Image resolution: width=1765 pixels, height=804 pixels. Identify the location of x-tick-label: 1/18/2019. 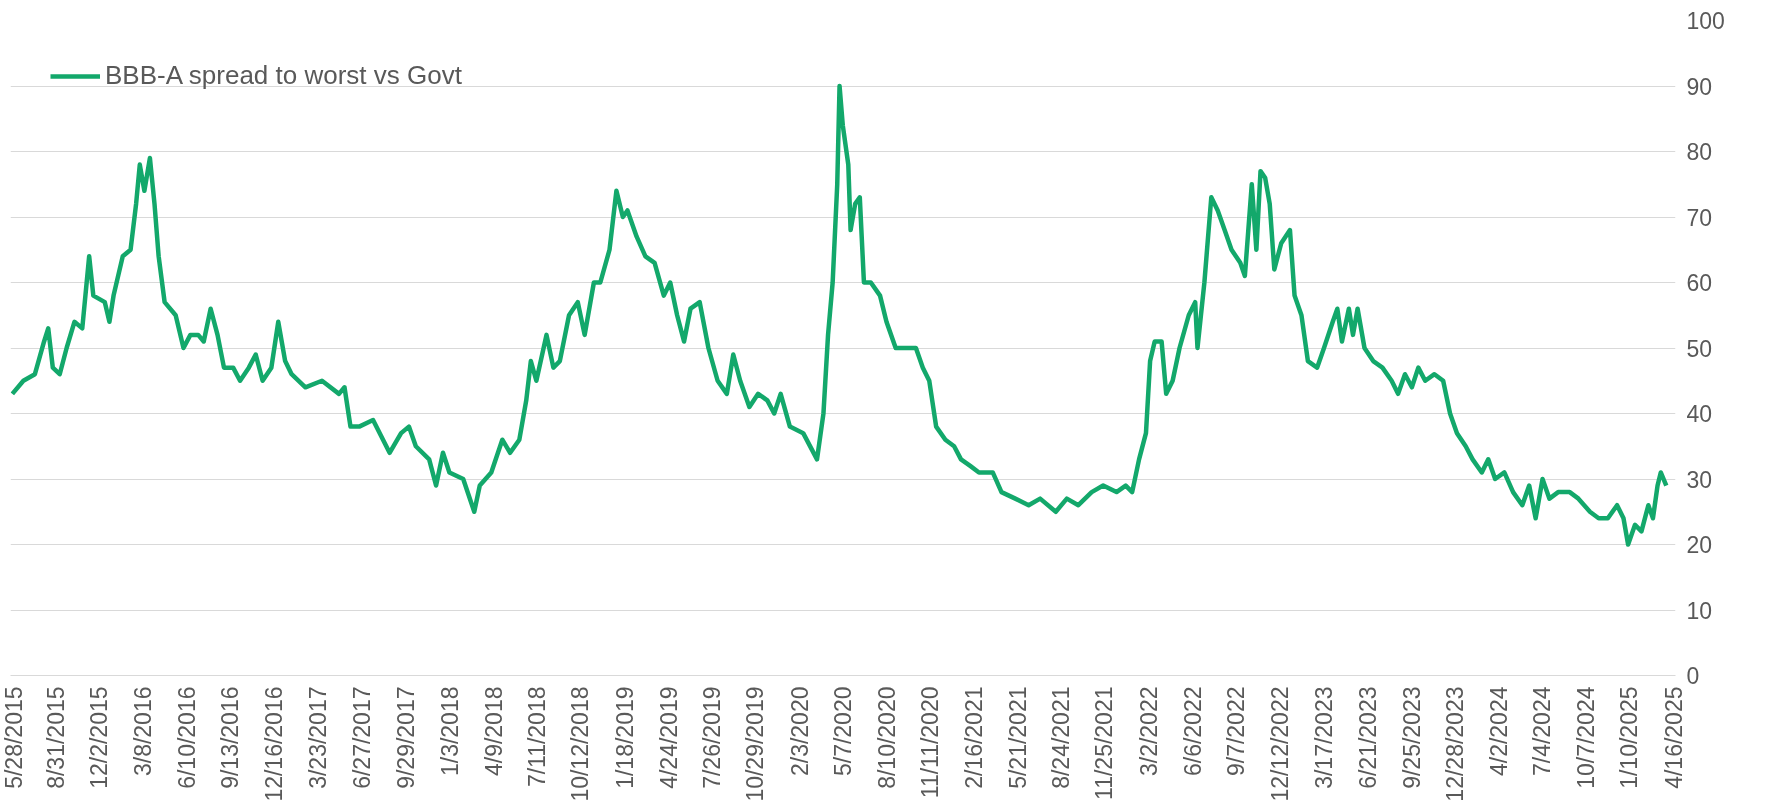
(624, 737).